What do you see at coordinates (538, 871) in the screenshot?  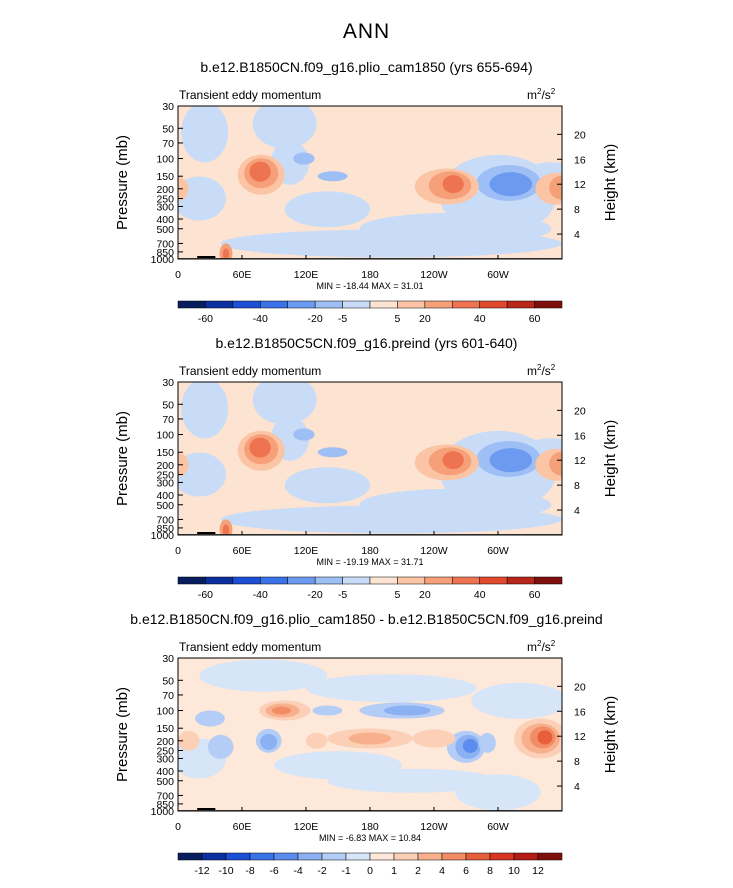 I see `colorbar-label: 12` at bounding box center [538, 871].